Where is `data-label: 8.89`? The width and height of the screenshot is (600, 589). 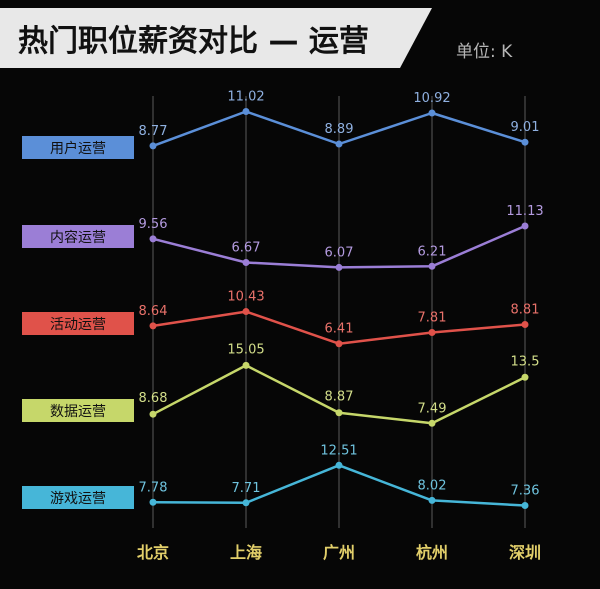 data-label: 8.89 is located at coordinates (339, 129).